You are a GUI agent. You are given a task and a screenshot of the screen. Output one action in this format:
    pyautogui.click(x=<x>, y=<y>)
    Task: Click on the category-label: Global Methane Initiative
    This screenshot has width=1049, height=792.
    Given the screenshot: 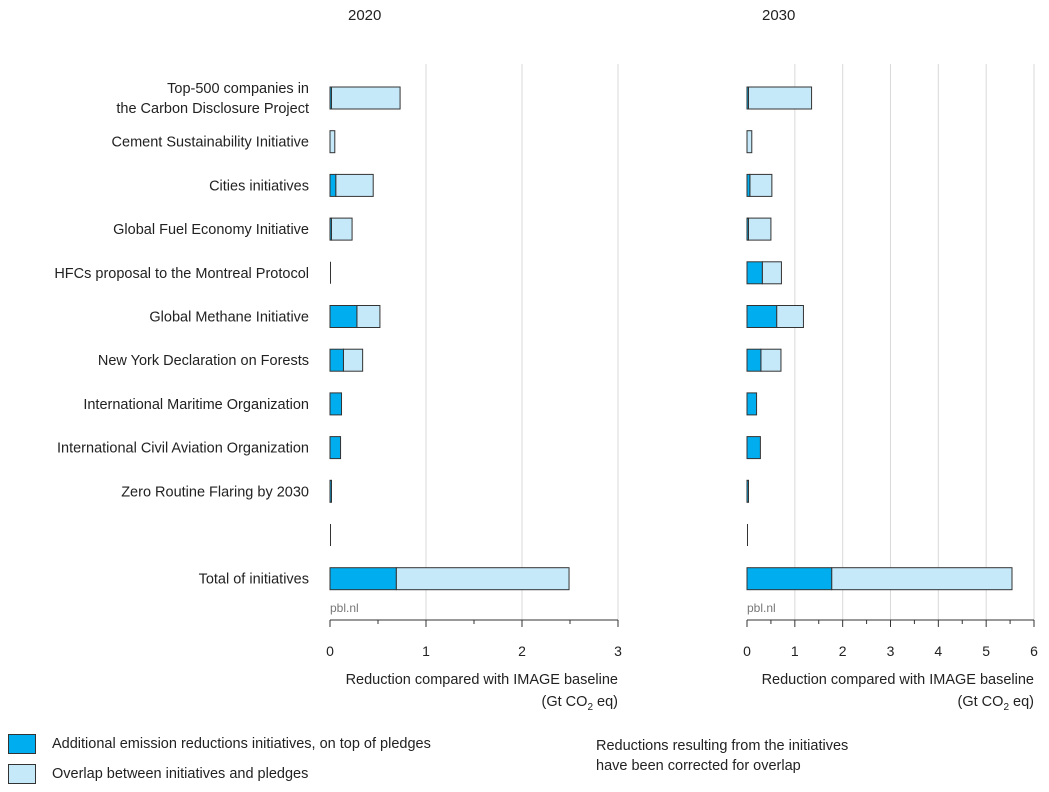 What is the action you would take?
    pyautogui.click(x=229, y=318)
    